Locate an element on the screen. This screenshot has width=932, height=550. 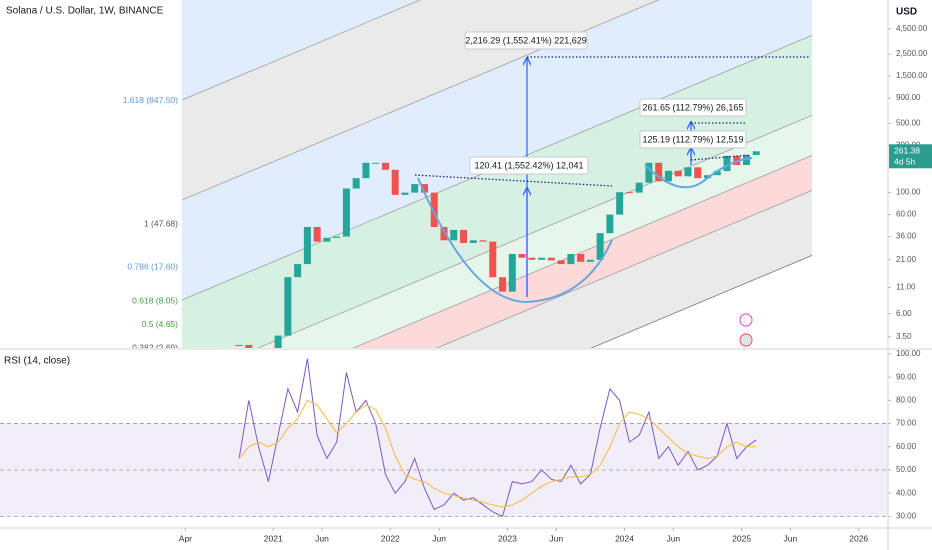
event-icon is located at coordinates (746, 320).